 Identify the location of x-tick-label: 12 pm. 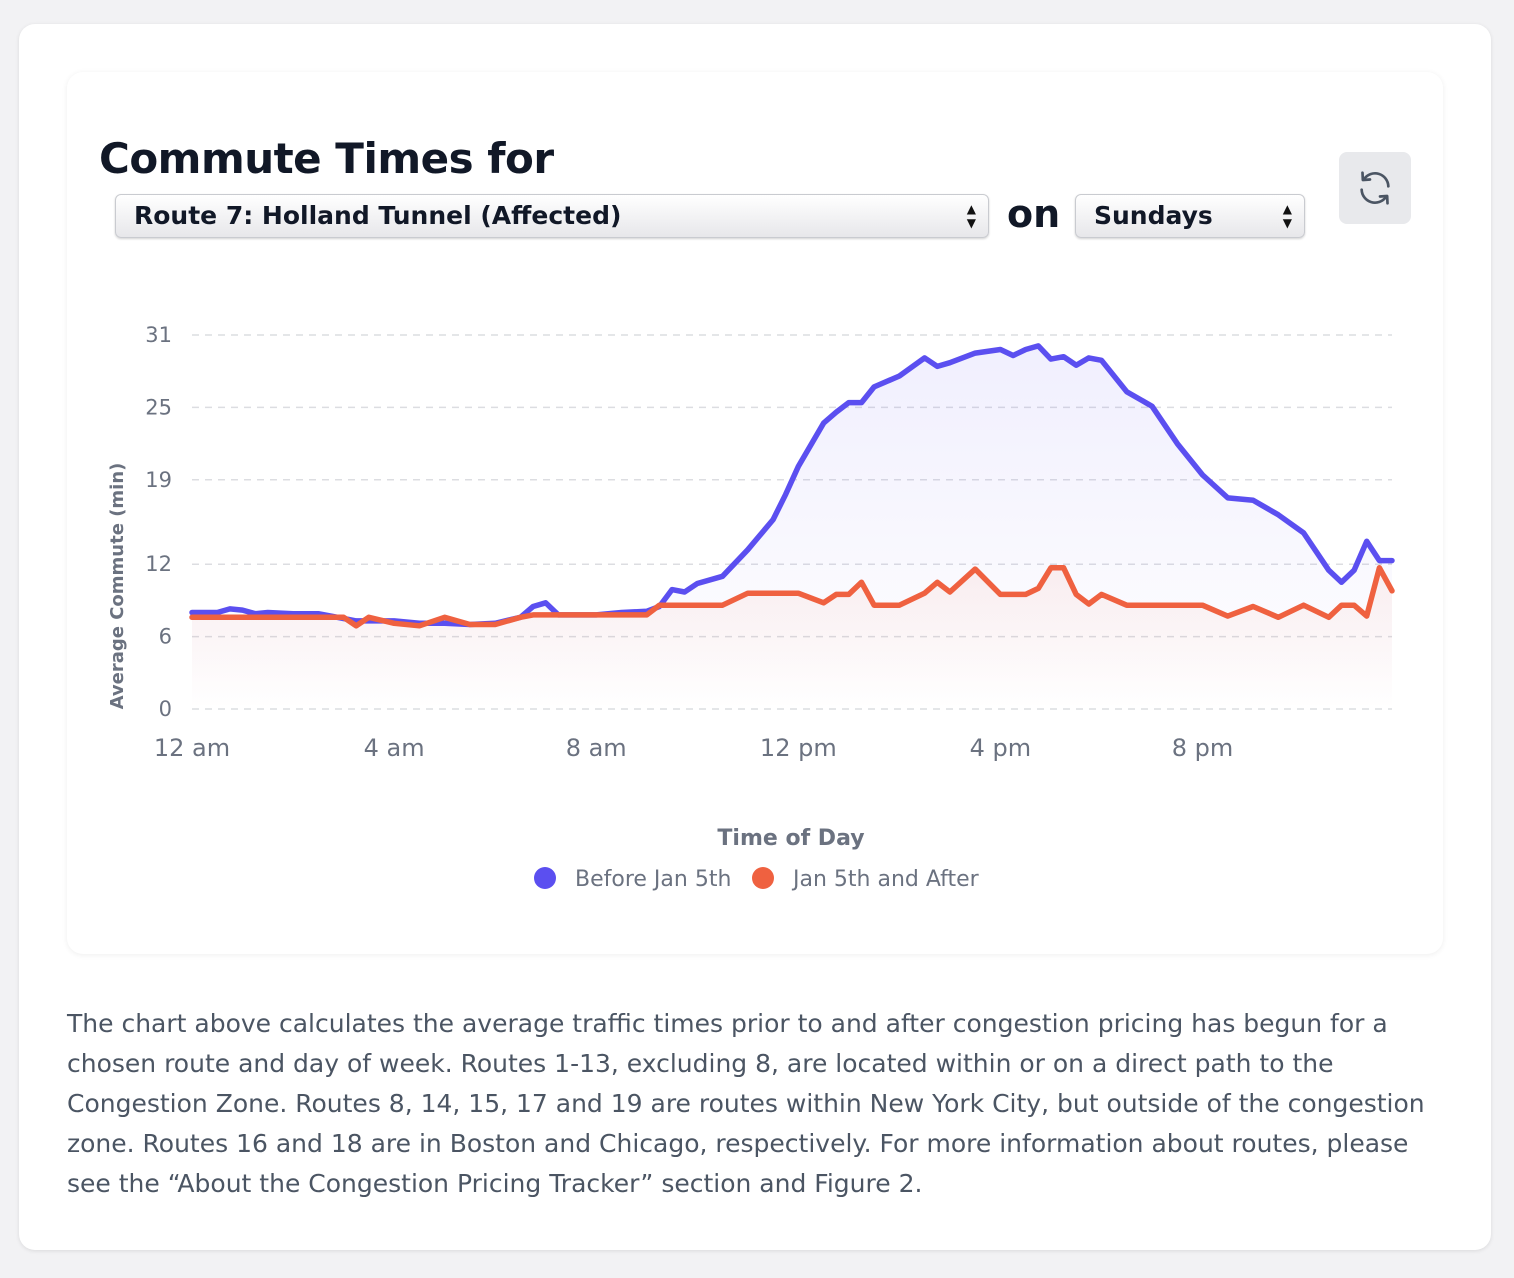
(798, 748).